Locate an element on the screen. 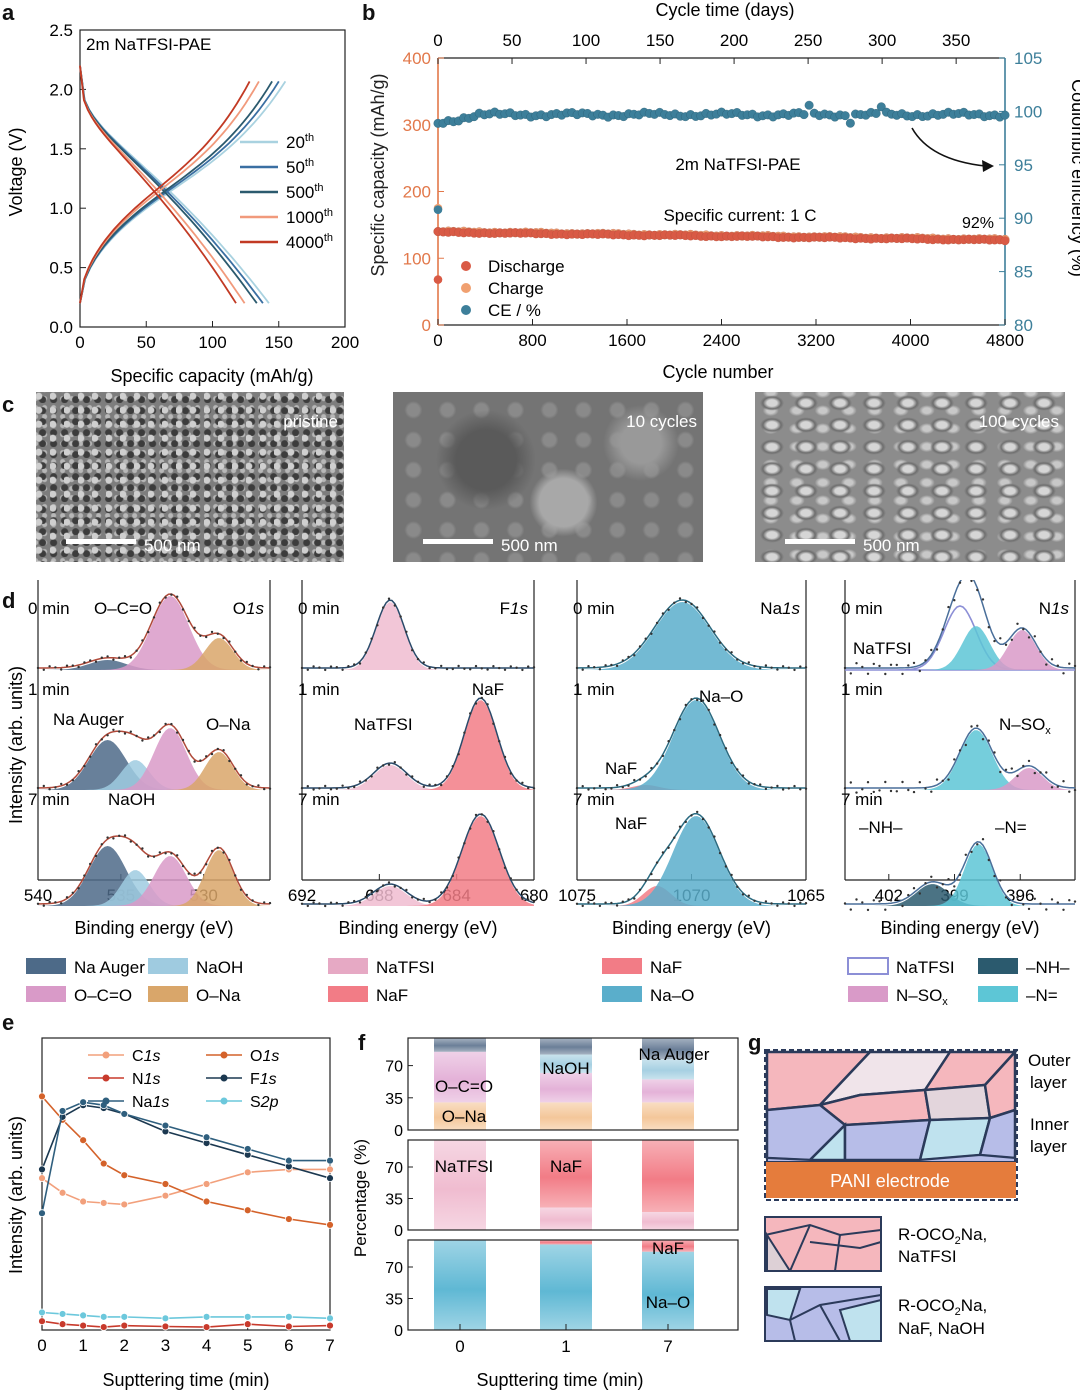 This screenshot has height=1392, width=1080. legend-label: NaOH is located at coordinates (219, 967).